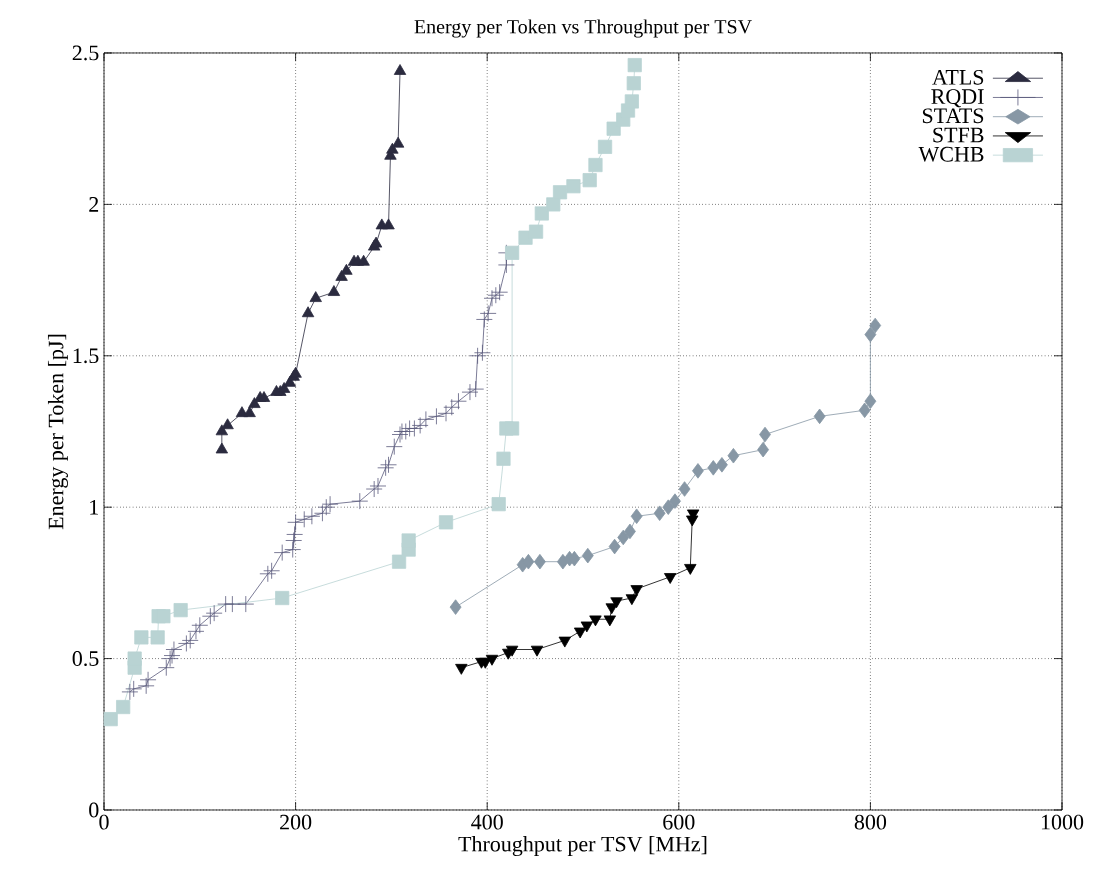  I want to click on y-tick-label: 0, so click(94, 810).